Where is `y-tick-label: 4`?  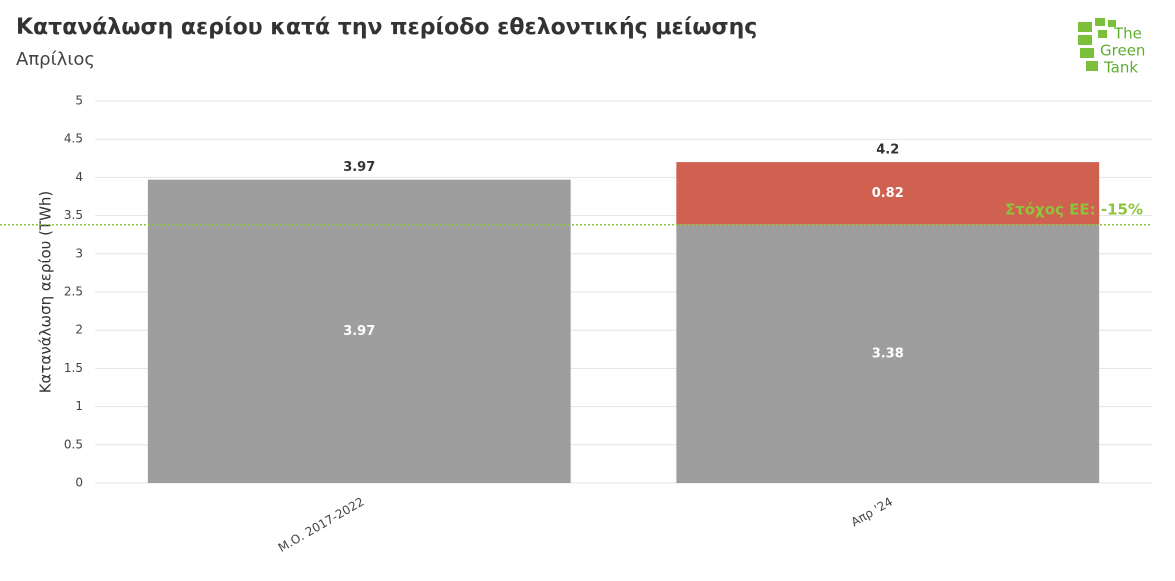
y-tick-label: 4 is located at coordinates (79, 177).